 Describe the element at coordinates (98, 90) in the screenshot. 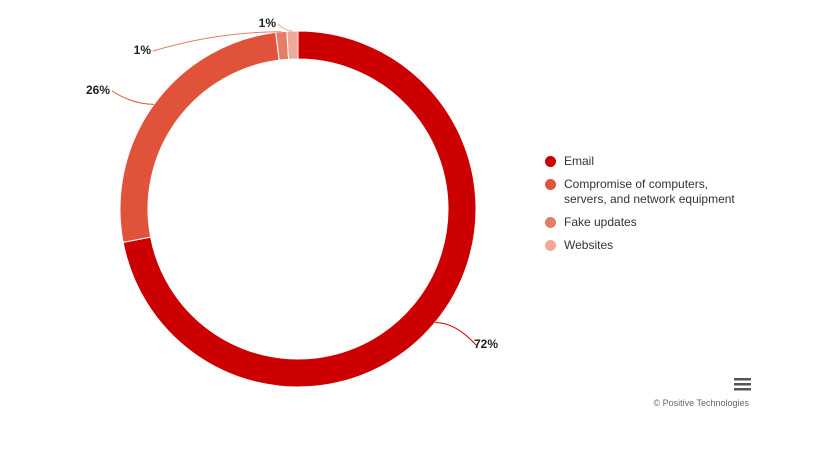

I see `data-label: 26%` at that location.